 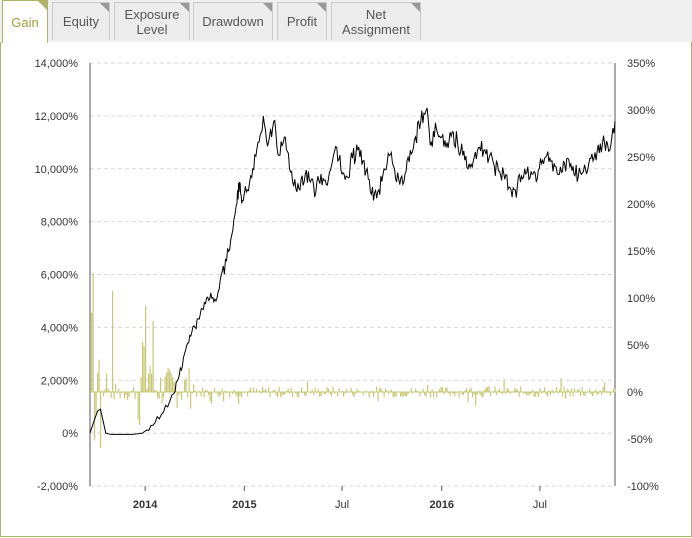 I want to click on right-axis-tick-label: 300%, so click(x=641, y=111).